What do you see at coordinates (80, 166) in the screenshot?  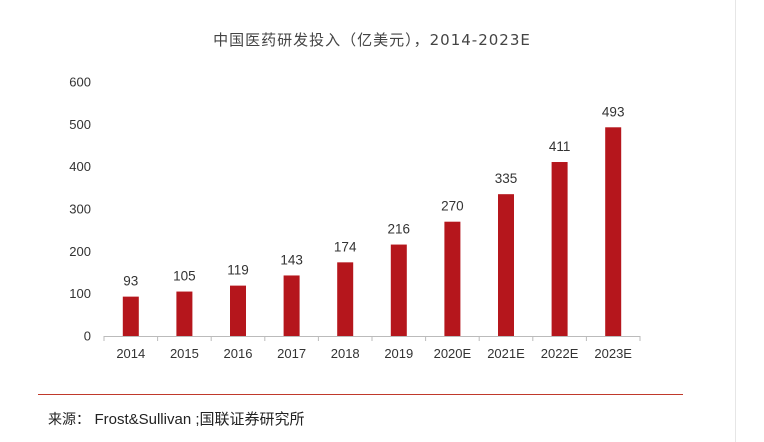 I see `y-tick-label: 400` at bounding box center [80, 166].